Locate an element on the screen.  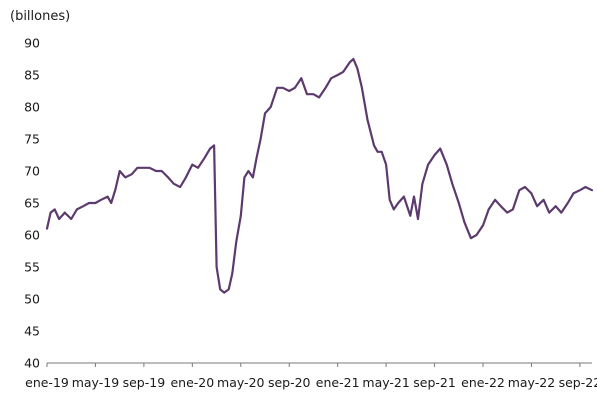
x-tick-label: sep-21 is located at coordinates (434, 382).